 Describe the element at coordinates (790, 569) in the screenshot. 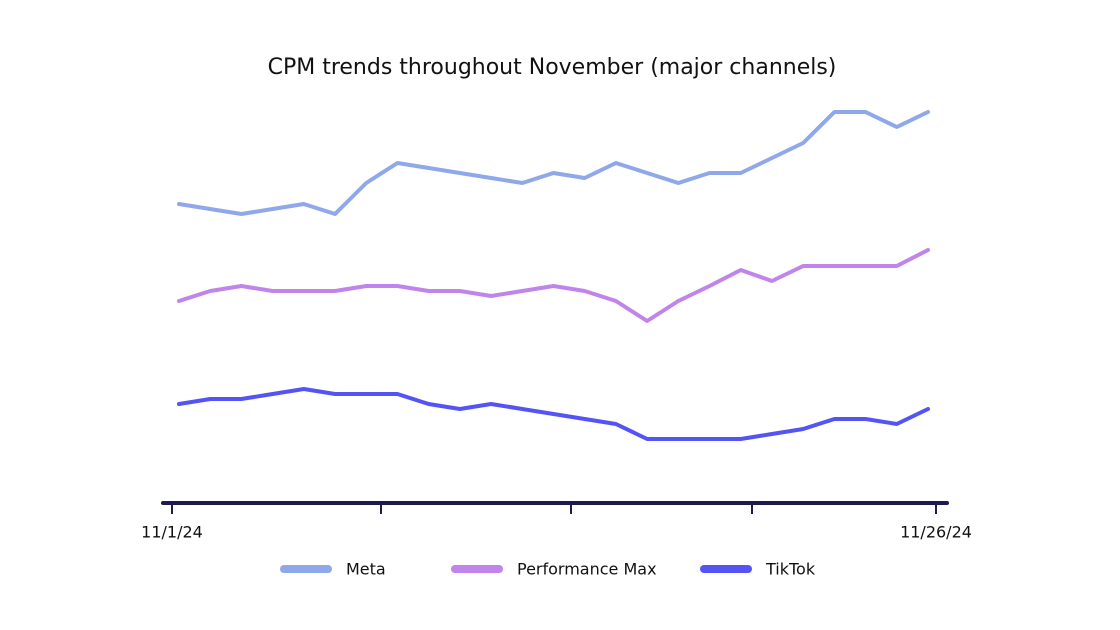

I see `legend-label: TikTok` at that location.